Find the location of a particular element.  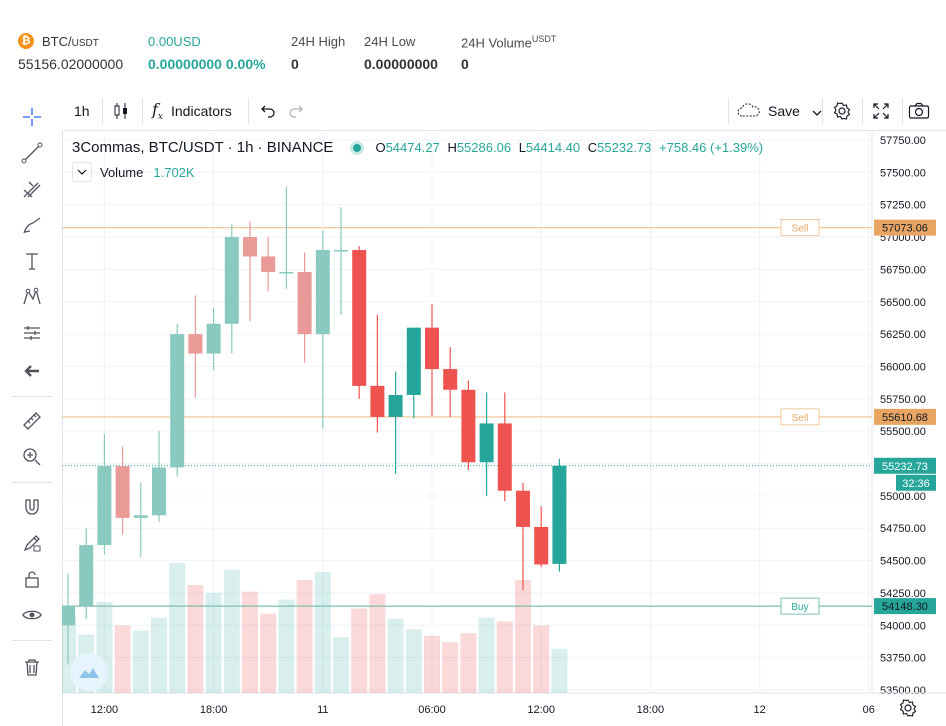

ruler-icon is located at coordinates (32, 421).